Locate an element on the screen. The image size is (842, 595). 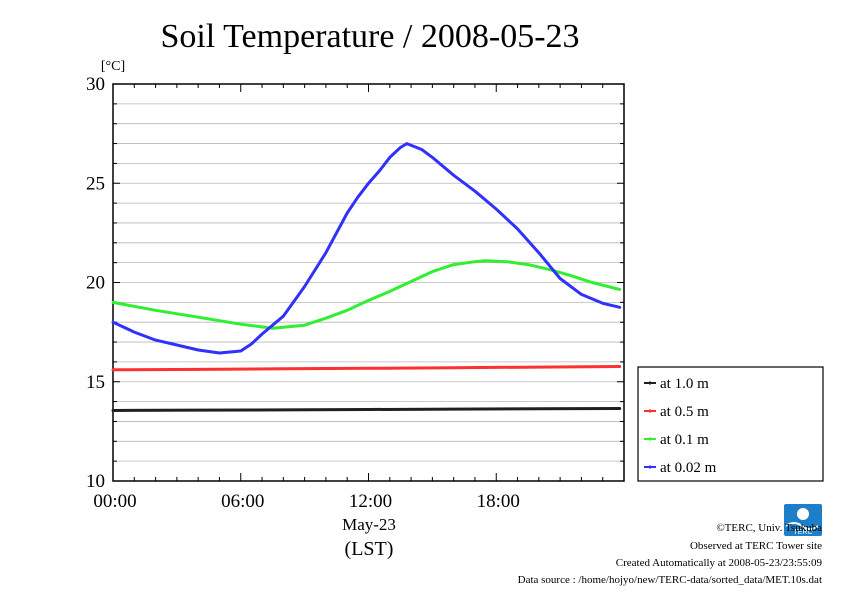
y-axis-unit: [°C] is located at coordinates (113, 66).